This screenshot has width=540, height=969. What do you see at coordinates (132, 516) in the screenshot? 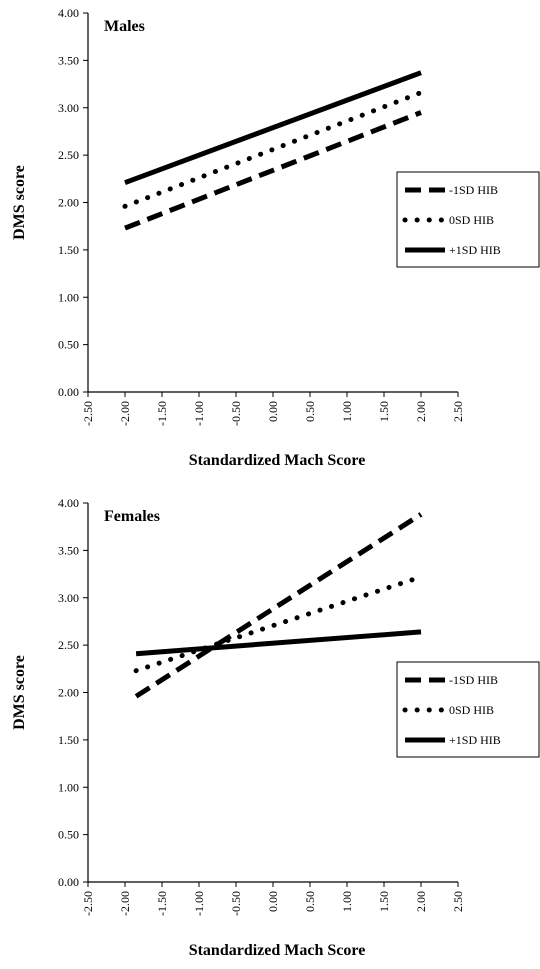
I see `chart-title: Females` at bounding box center [132, 516].